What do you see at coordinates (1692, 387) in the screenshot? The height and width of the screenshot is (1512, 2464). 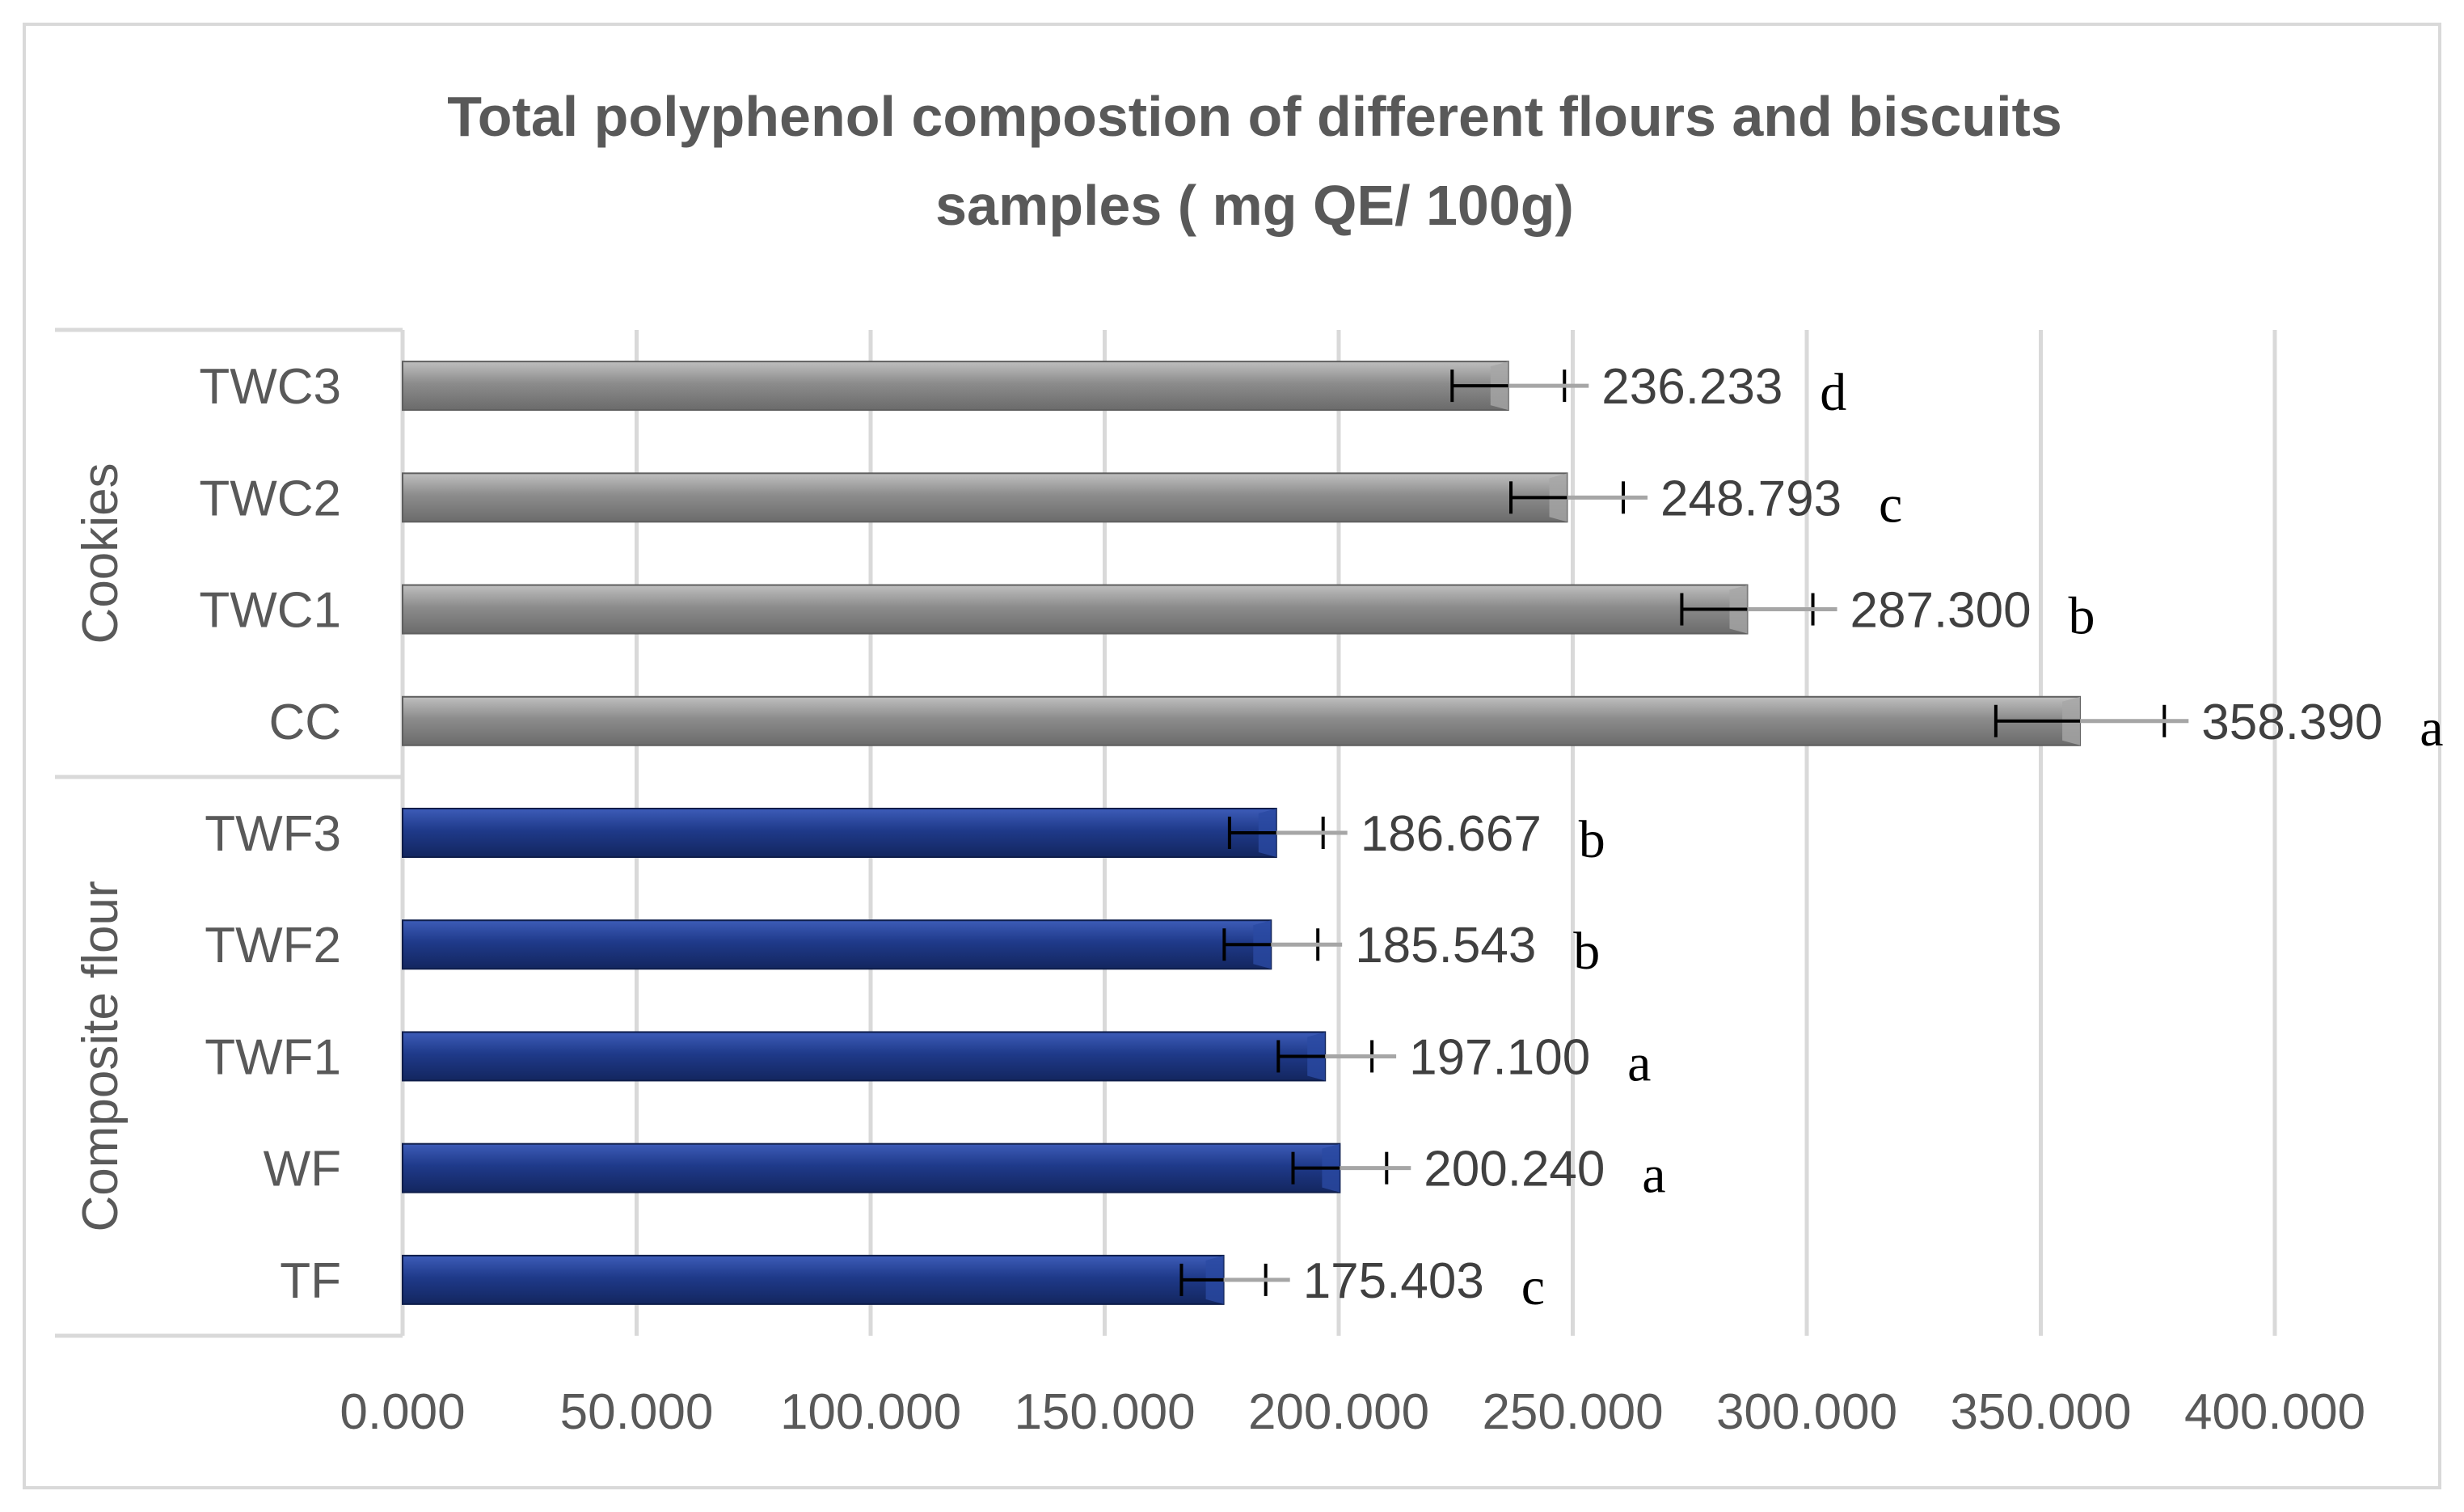 I see `data-label: 236.233` at bounding box center [1692, 387].